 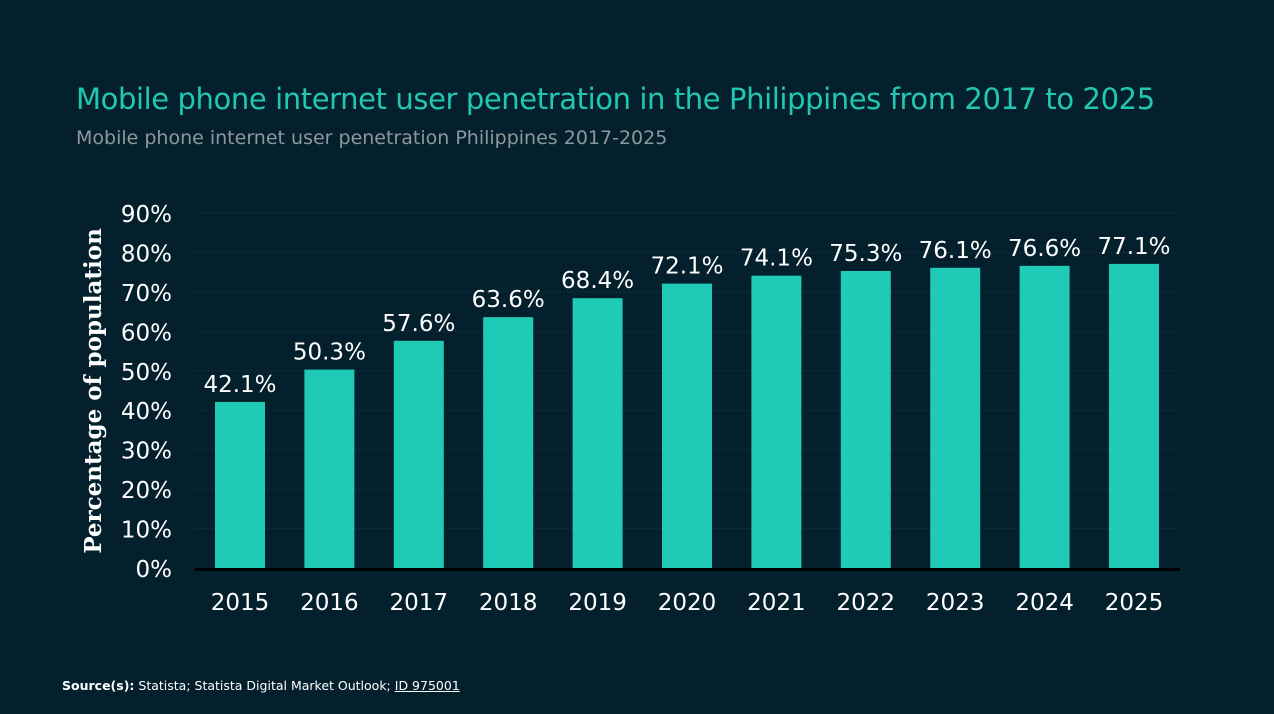 What do you see at coordinates (686, 267) in the screenshot?
I see `data-label: 72.1%` at bounding box center [686, 267].